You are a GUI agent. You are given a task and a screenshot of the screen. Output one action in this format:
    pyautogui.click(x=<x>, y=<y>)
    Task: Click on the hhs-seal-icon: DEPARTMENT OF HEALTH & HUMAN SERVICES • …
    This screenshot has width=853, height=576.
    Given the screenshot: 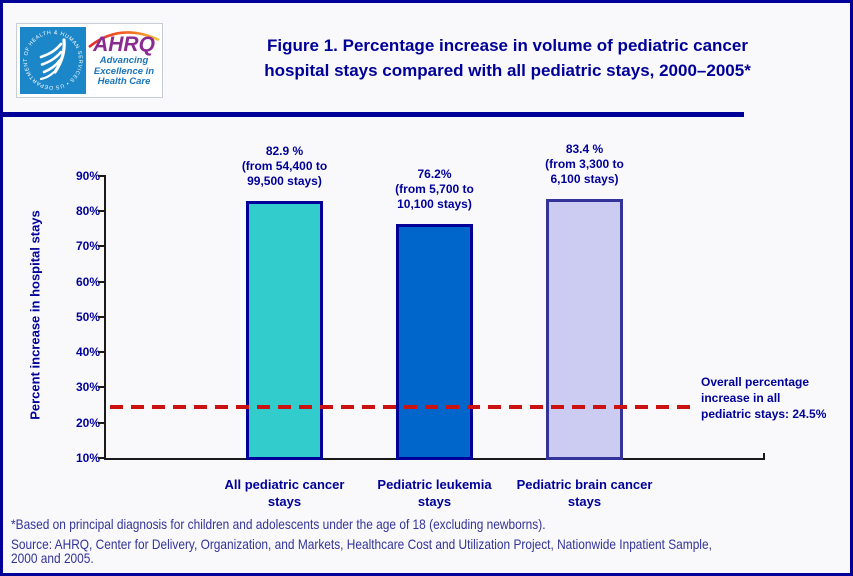 What is the action you would take?
    pyautogui.click(x=52, y=58)
    